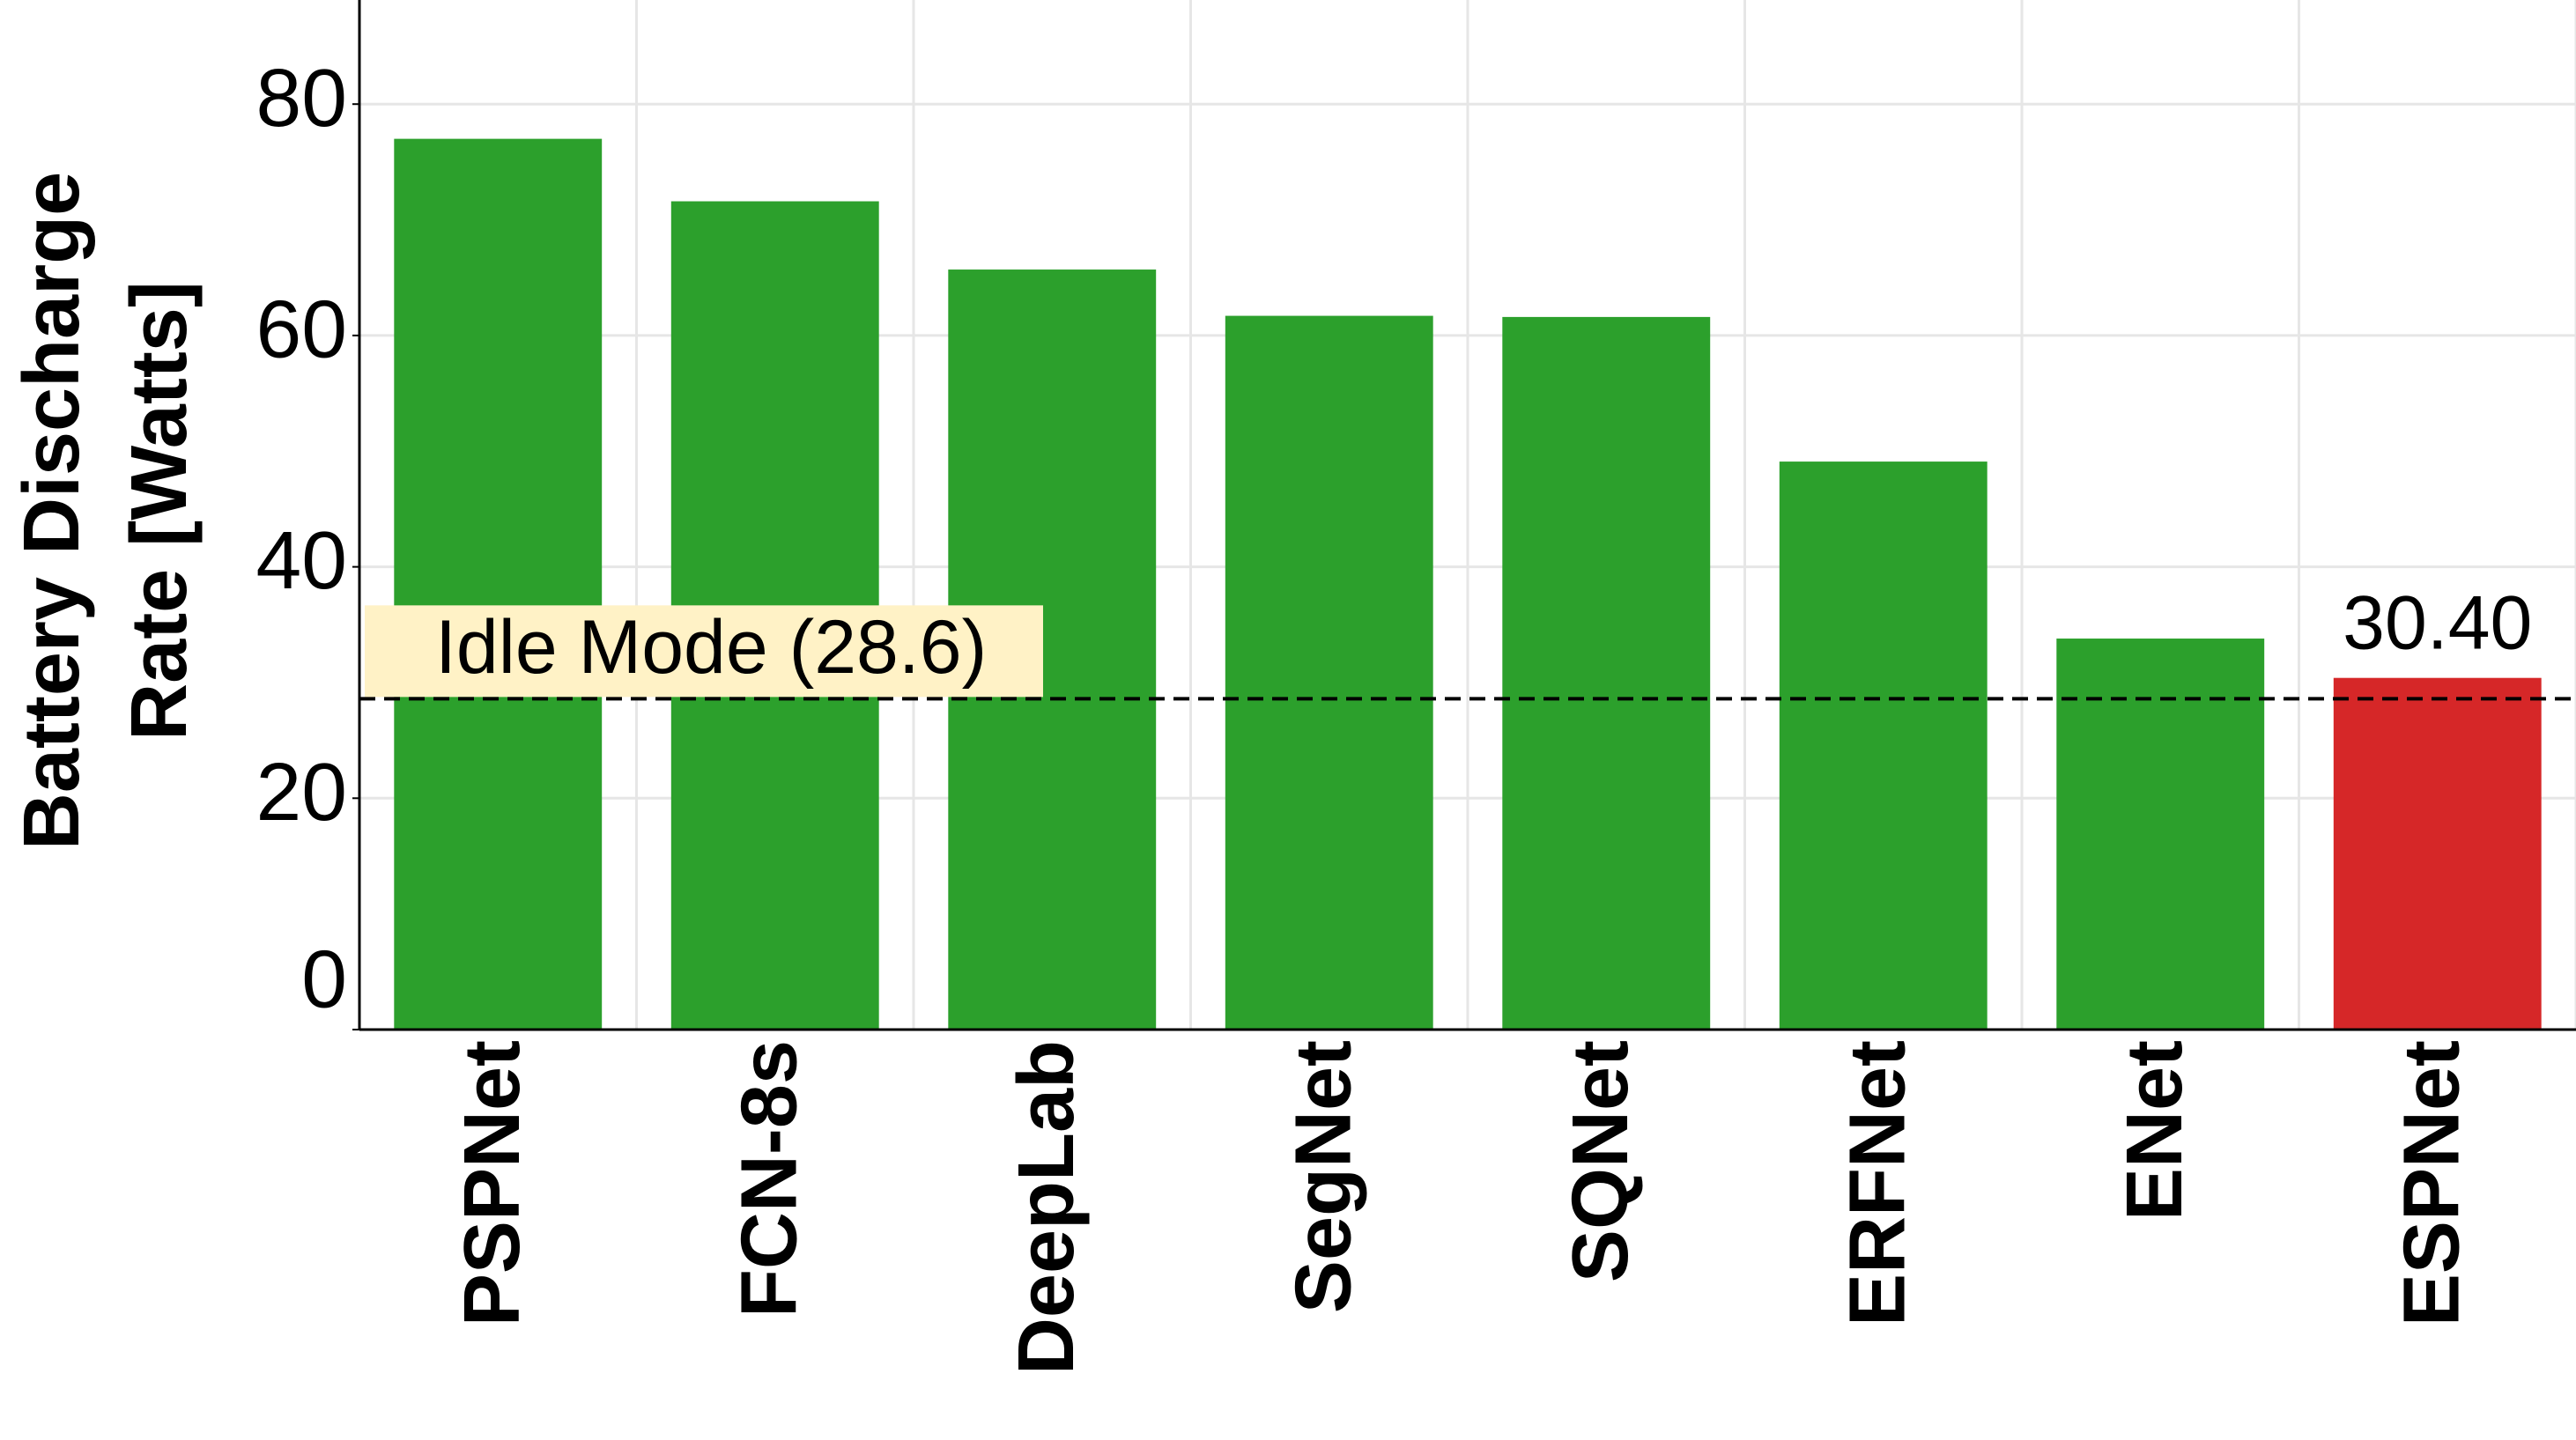 The width and height of the screenshot is (2576, 1440). What do you see at coordinates (711, 648) in the screenshot?
I see `annotation-label: Idle Mode (28.6)` at bounding box center [711, 648].